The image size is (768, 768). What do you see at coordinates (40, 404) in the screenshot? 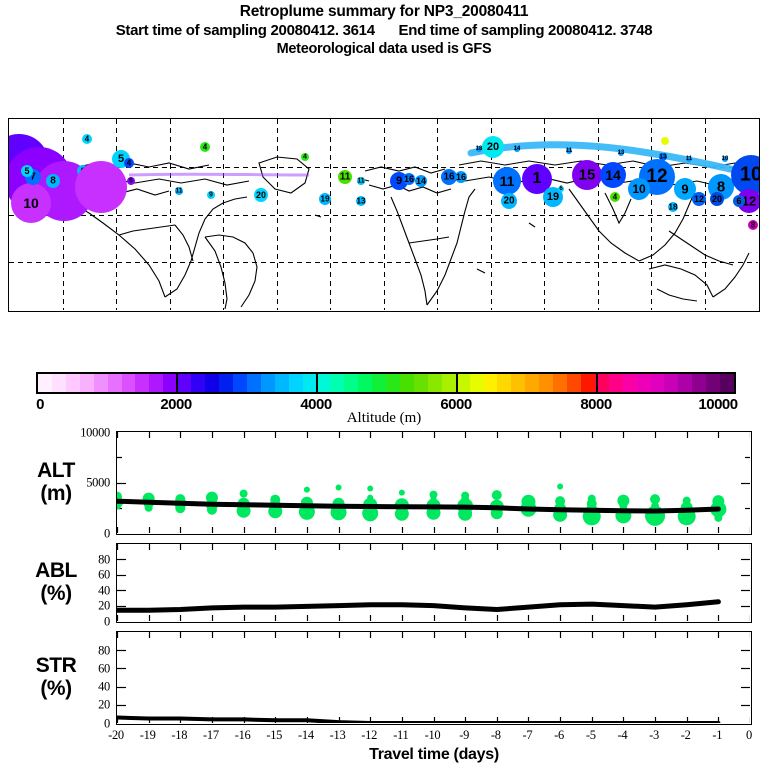
I see `colorbar-tick-label: 0` at bounding box center [40, 404].